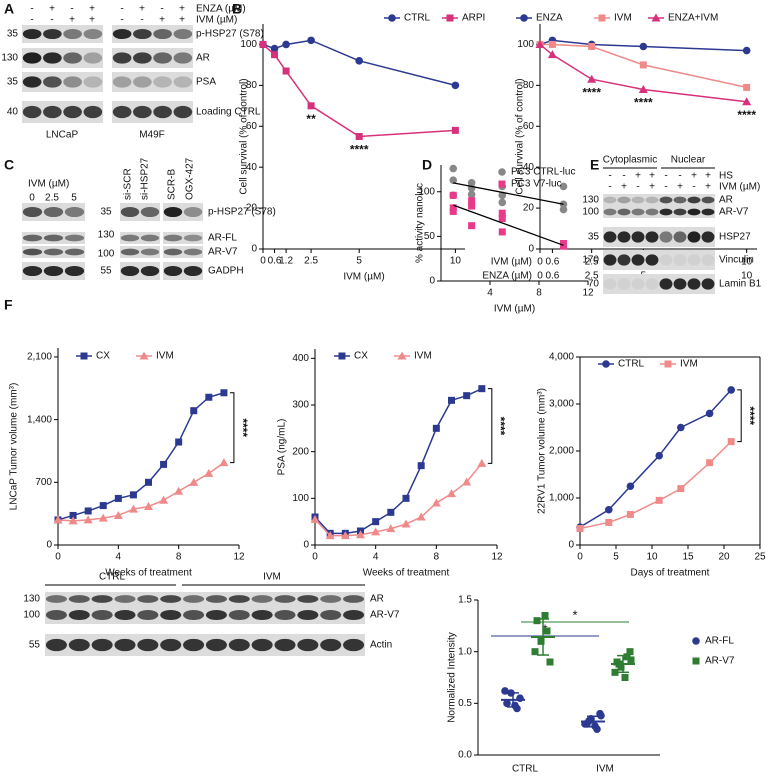 The height and width of the screenshot is (778, 768). I want to click on series-line, so click(398, 461).